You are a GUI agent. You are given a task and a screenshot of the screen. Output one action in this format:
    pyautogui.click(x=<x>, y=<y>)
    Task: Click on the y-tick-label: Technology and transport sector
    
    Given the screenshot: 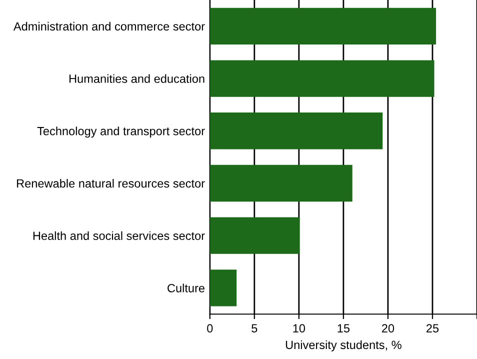 What is the action you would take?
    pyautogui.click(x=121, y=132)
    